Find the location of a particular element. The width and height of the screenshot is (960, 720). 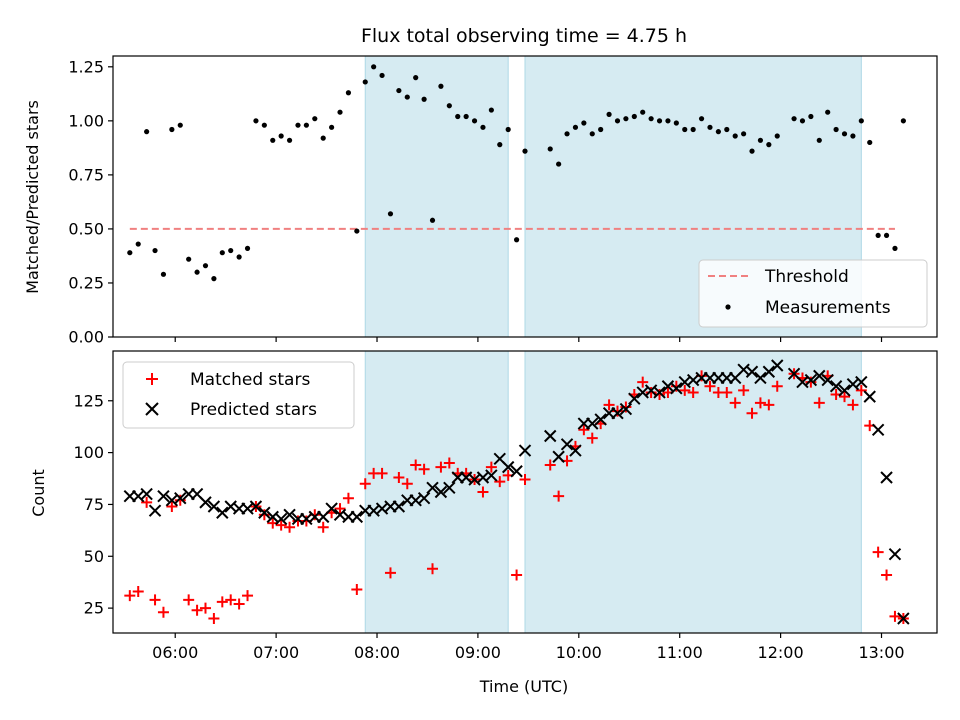

bottom-legend-box is located at coordinates (238, 395).